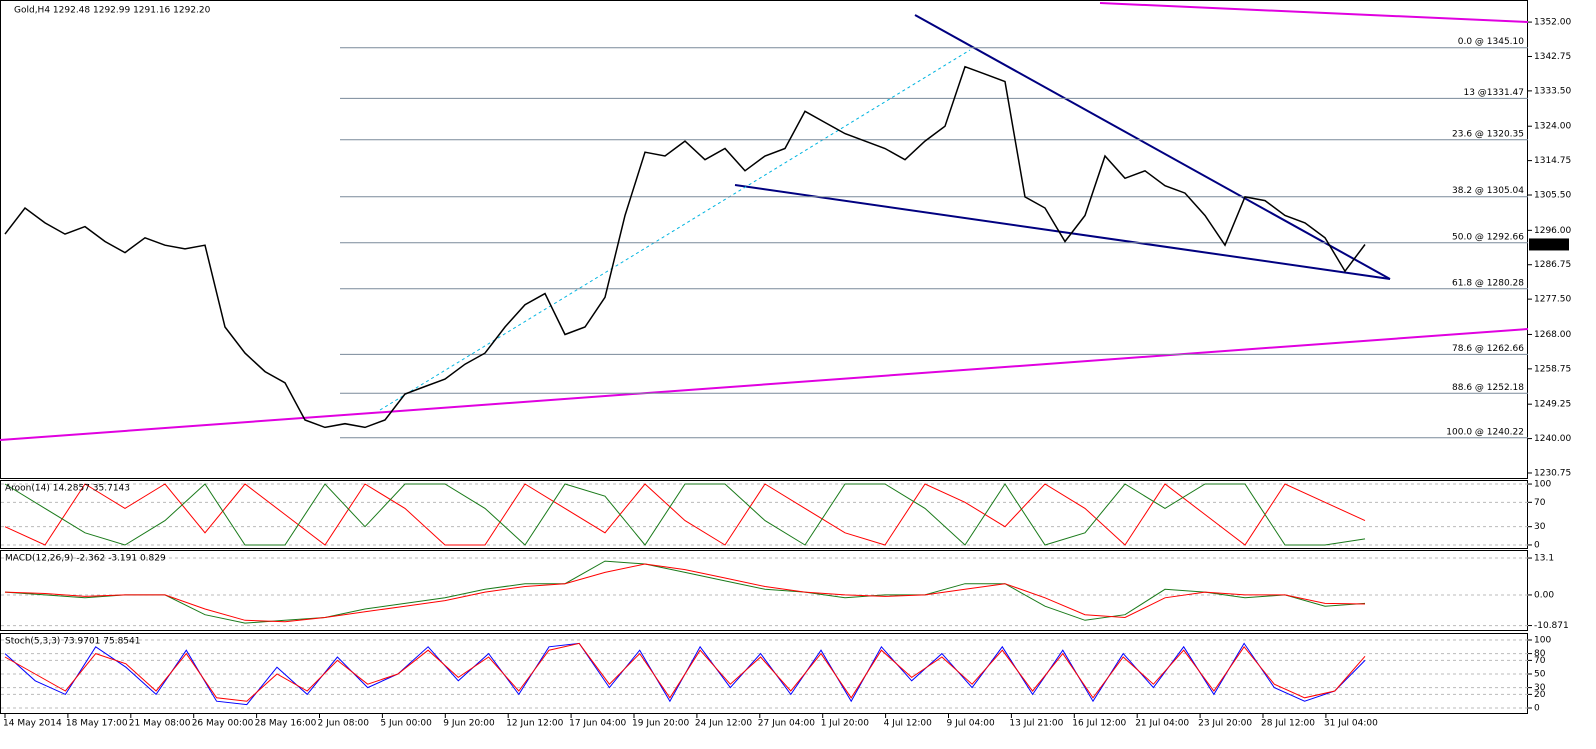 The width and height of the screenshot is (1596, 749). Describe the element at coordinates (286, 724) in the screenshot. I see `x-tick-label: 28 May 16:00` at that location.